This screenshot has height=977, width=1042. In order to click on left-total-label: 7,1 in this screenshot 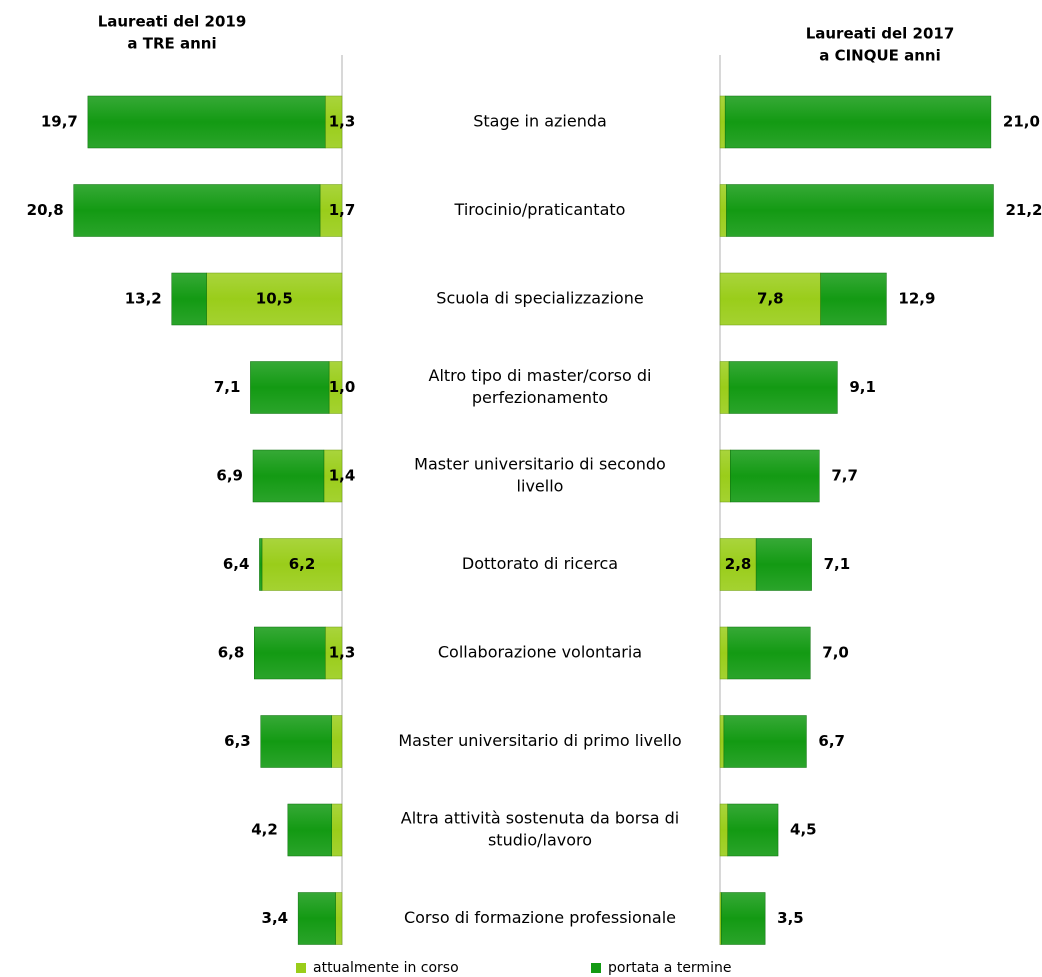, I will do `click(227, 387)`.